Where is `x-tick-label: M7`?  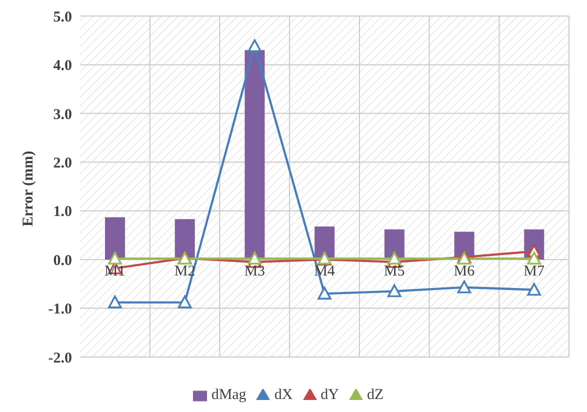 x-tick-label: M7 is located at coordinates (534, 272).